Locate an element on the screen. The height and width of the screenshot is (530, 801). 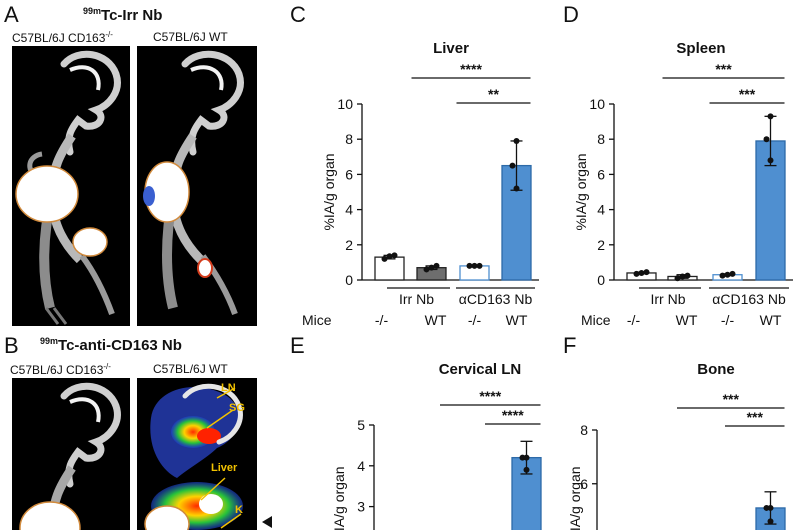
spect-image-b-wildtype: LN SG Liver K is located at coordinates (197, 454).